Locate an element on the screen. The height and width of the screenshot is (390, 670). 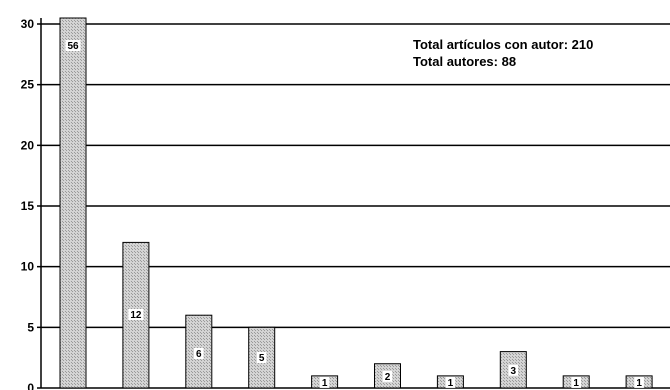
data-label: 5 is located at coordinates (262, 358).